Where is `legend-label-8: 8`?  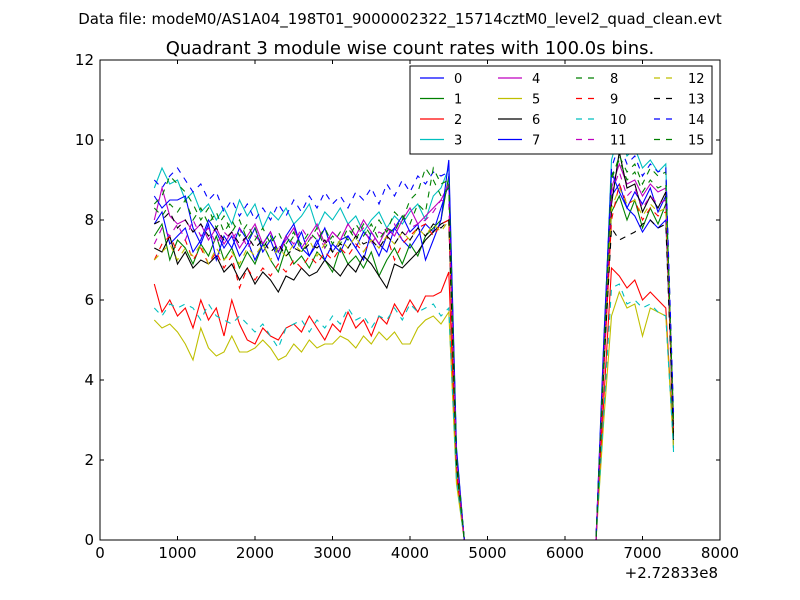 legend-label-8: 8 is located at coordinates (614, 79).